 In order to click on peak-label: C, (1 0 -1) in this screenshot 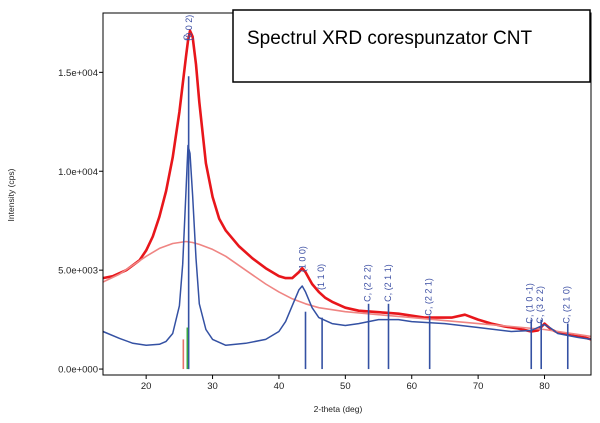, I will do `click(530, 303)`.